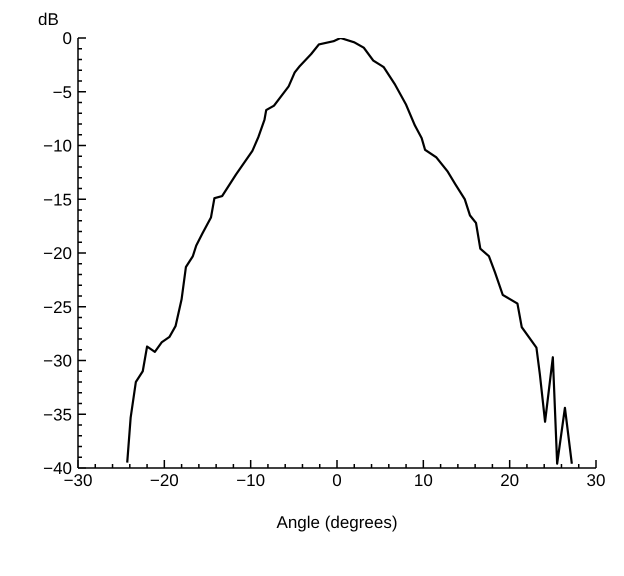 This screenshot has height=576, width=624. Describe the element at coordinates (57, 307) in the screenshot. I see `y-tick-label: −25` at that location.